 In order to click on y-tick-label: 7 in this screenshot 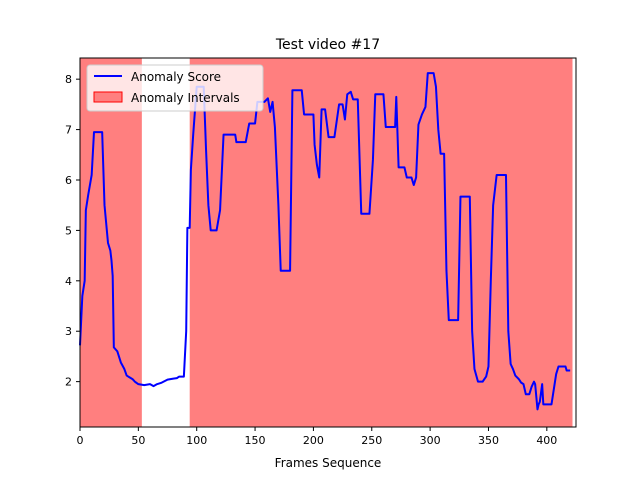, I will do `click(68, 130)`.